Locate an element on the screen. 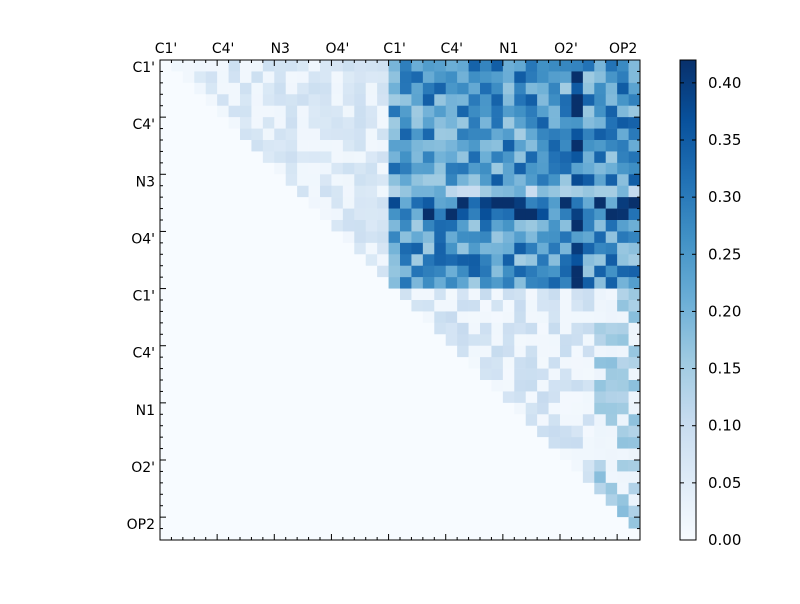 The width and height of the screenshot is (800, 604). colorbar-tick-label: 0.15 is located at coordinates (724, 369).